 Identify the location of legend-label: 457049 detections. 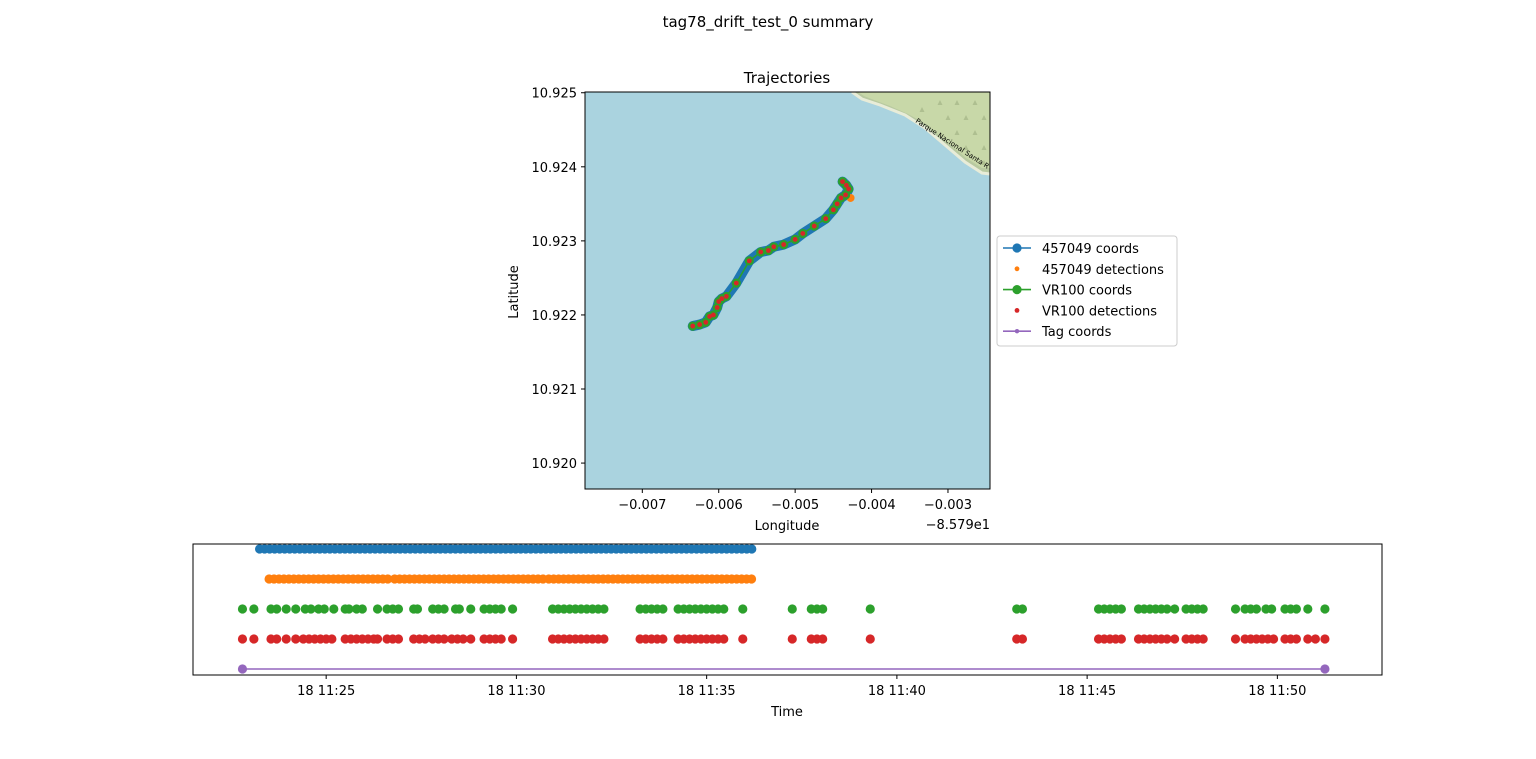
(1103, 270).